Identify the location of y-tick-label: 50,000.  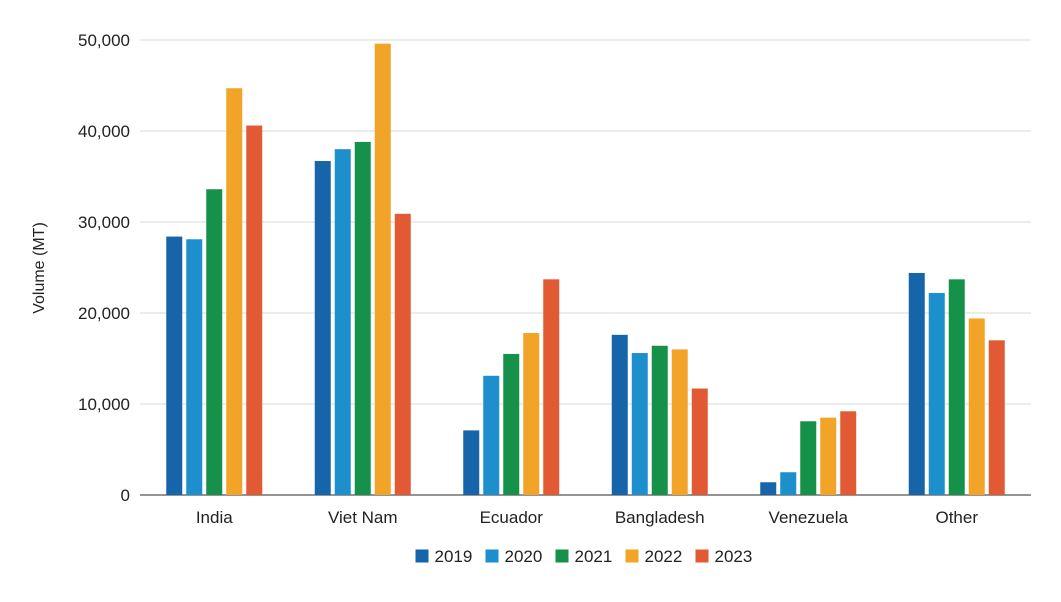
(104, 40).